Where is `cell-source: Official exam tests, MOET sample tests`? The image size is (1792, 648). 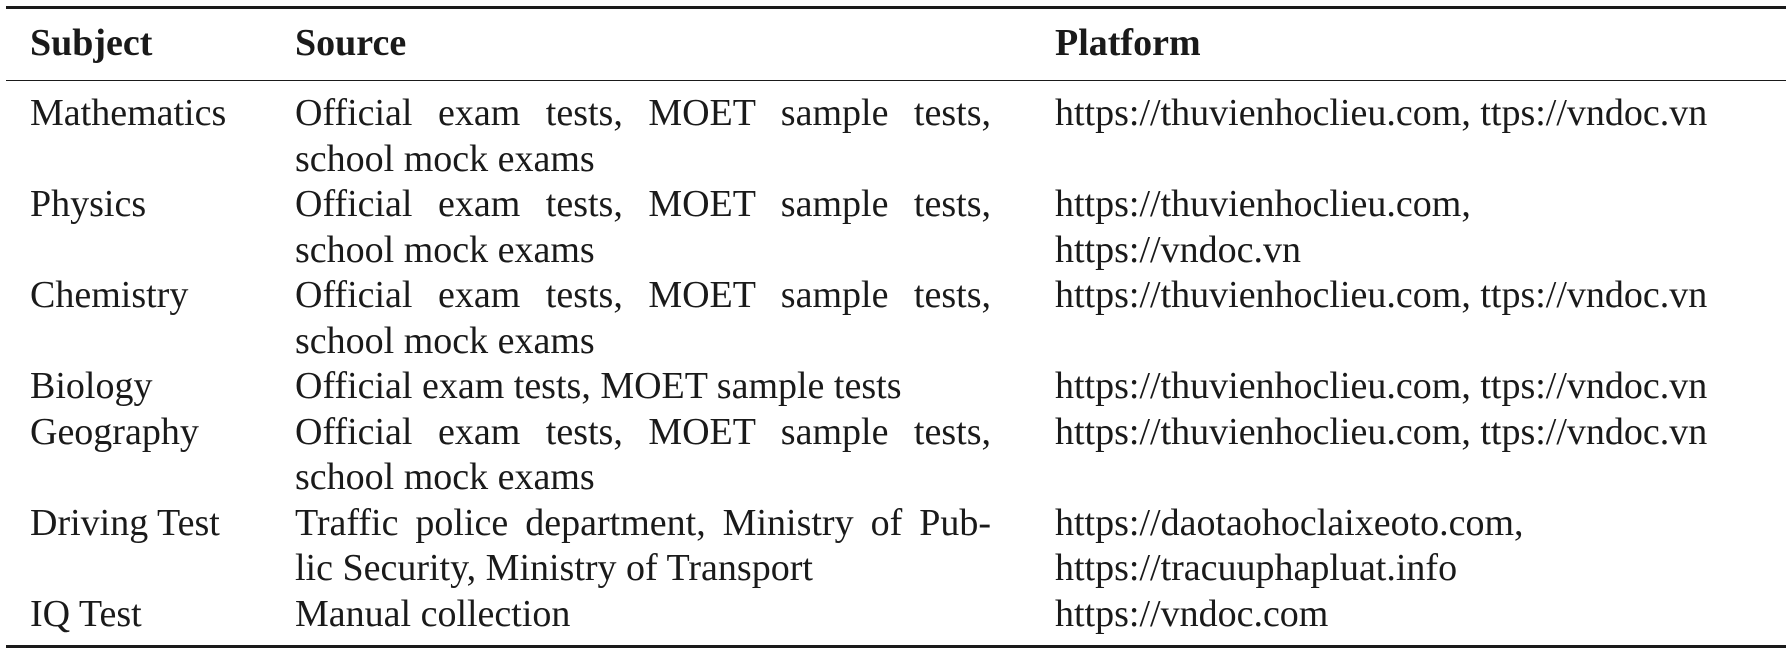
cell-source: Official exam tests, MOET sample tests is located at coordinates (651, 387).